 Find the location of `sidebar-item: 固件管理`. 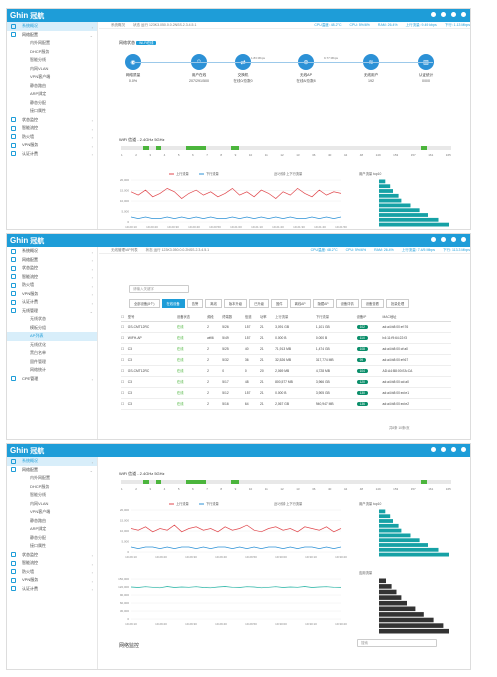

sidebar-item: 固件管理 is located at coordinates (52, 362).